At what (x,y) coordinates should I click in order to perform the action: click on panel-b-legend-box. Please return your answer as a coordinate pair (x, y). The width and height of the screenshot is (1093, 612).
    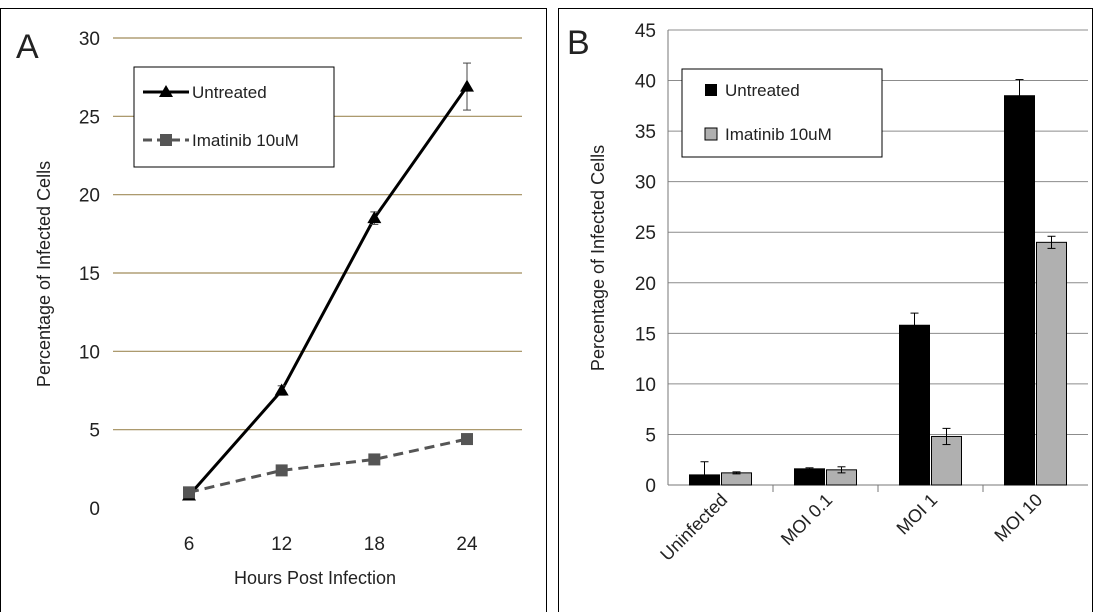
    Looking at the image, I should click on (782, 113).